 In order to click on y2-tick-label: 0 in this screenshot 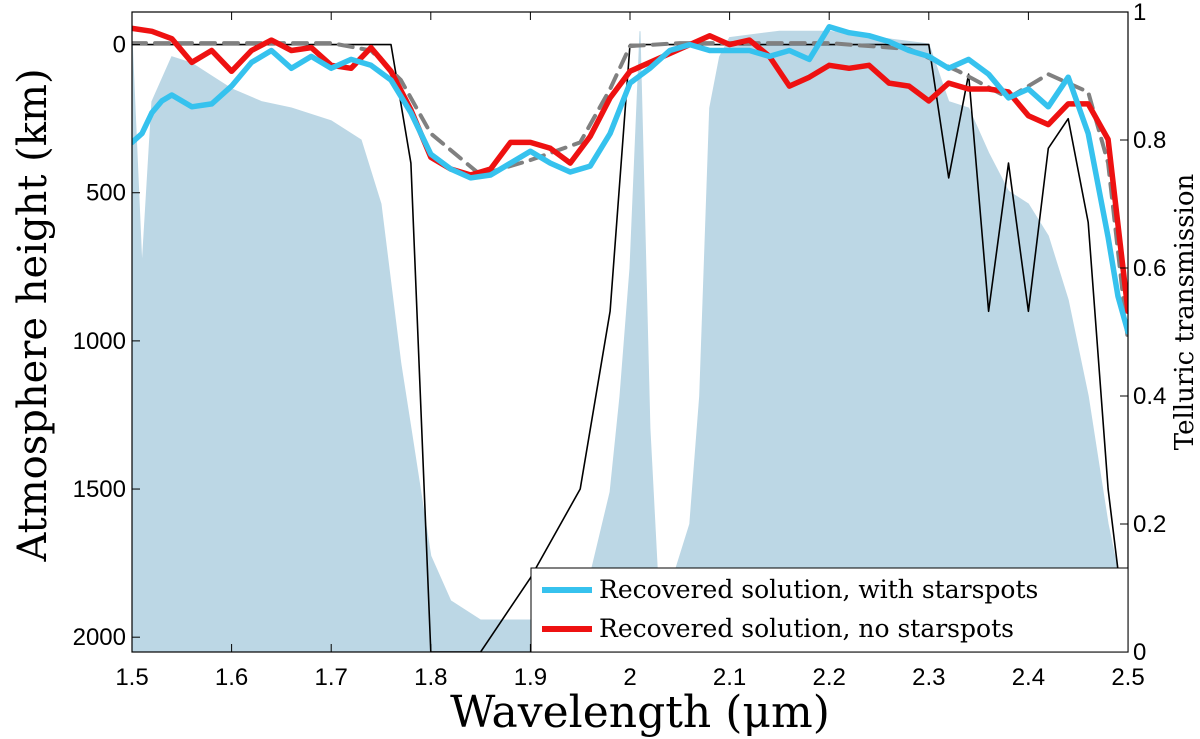, I will do `click(1139, 652)`.